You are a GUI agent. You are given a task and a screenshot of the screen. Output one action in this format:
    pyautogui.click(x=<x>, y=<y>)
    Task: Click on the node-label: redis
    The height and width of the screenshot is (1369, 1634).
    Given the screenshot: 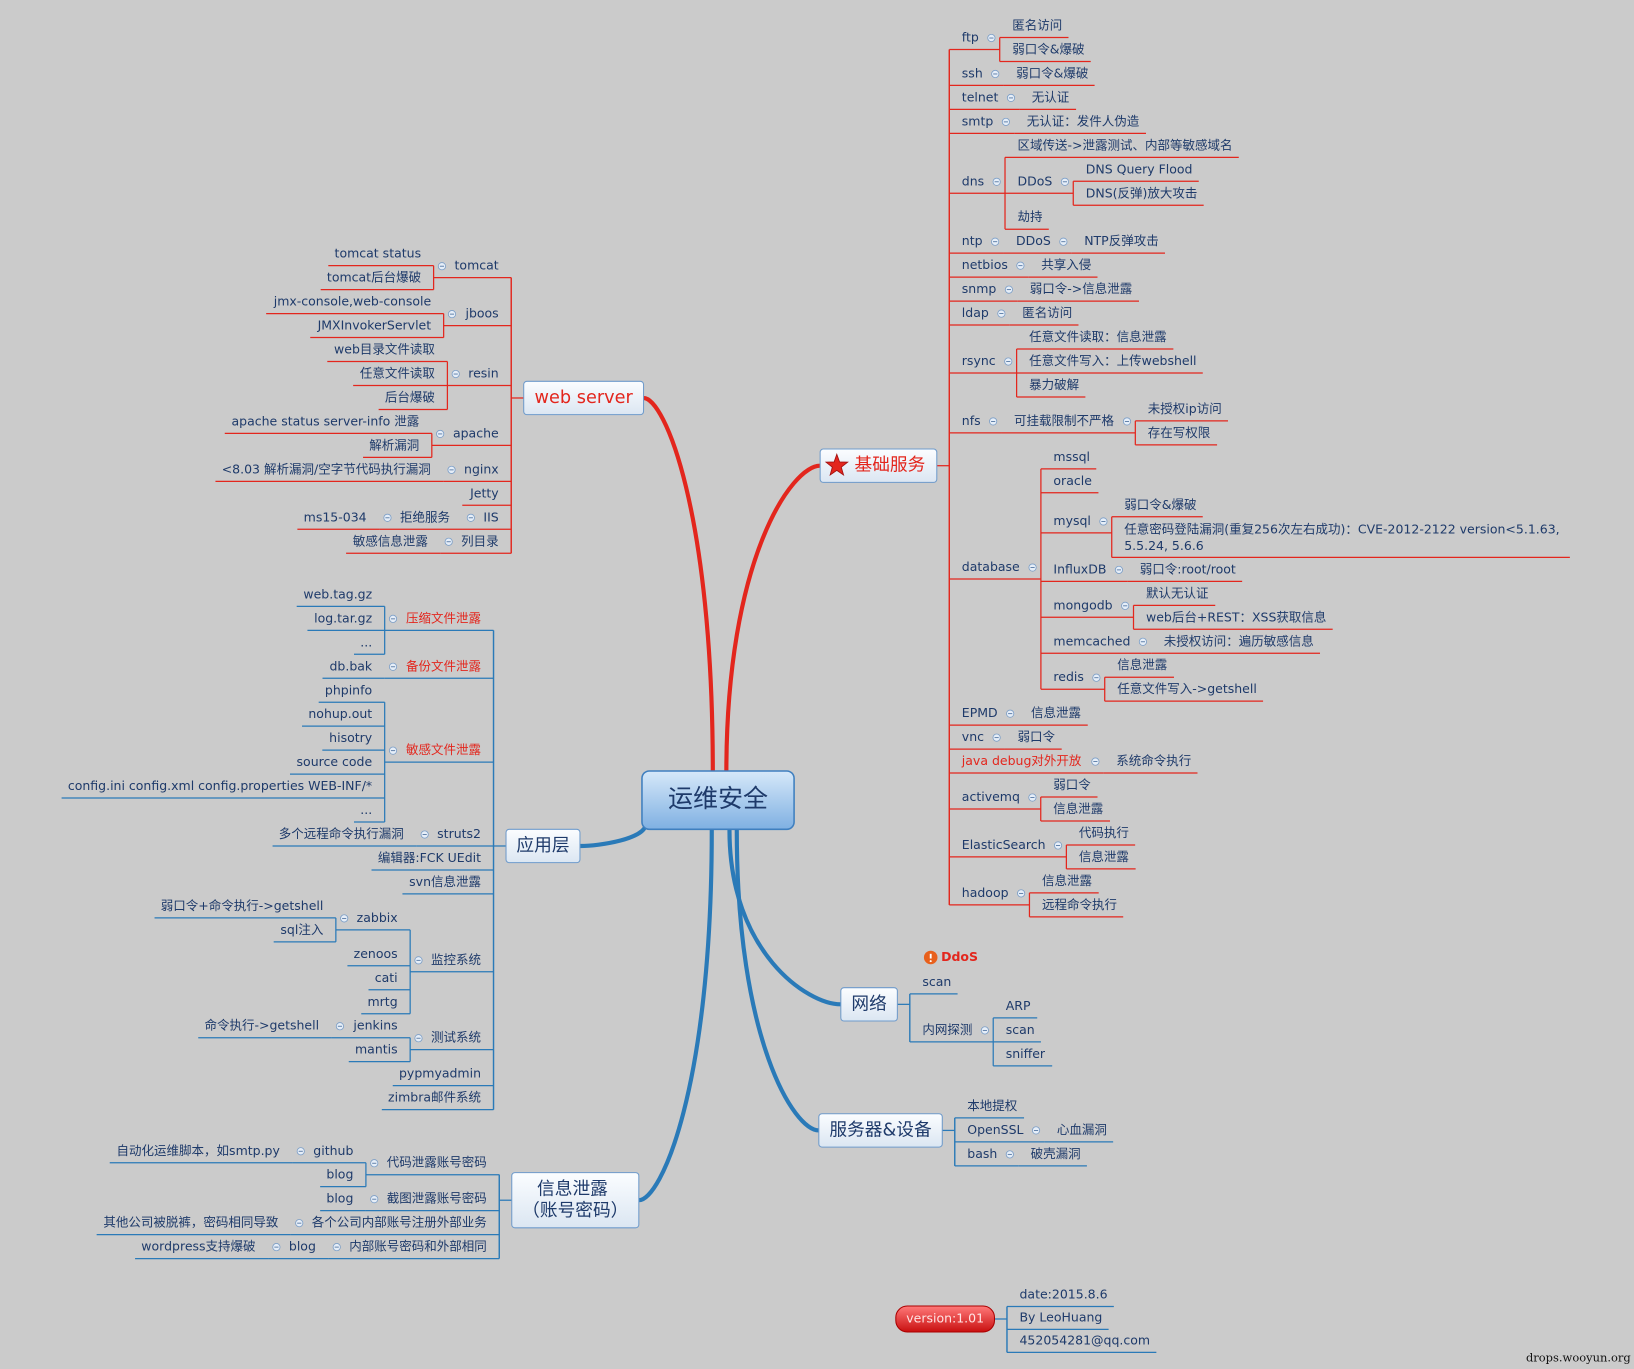 What is the action you would take?
    pyautogui.click(x=1068, y=676)
    